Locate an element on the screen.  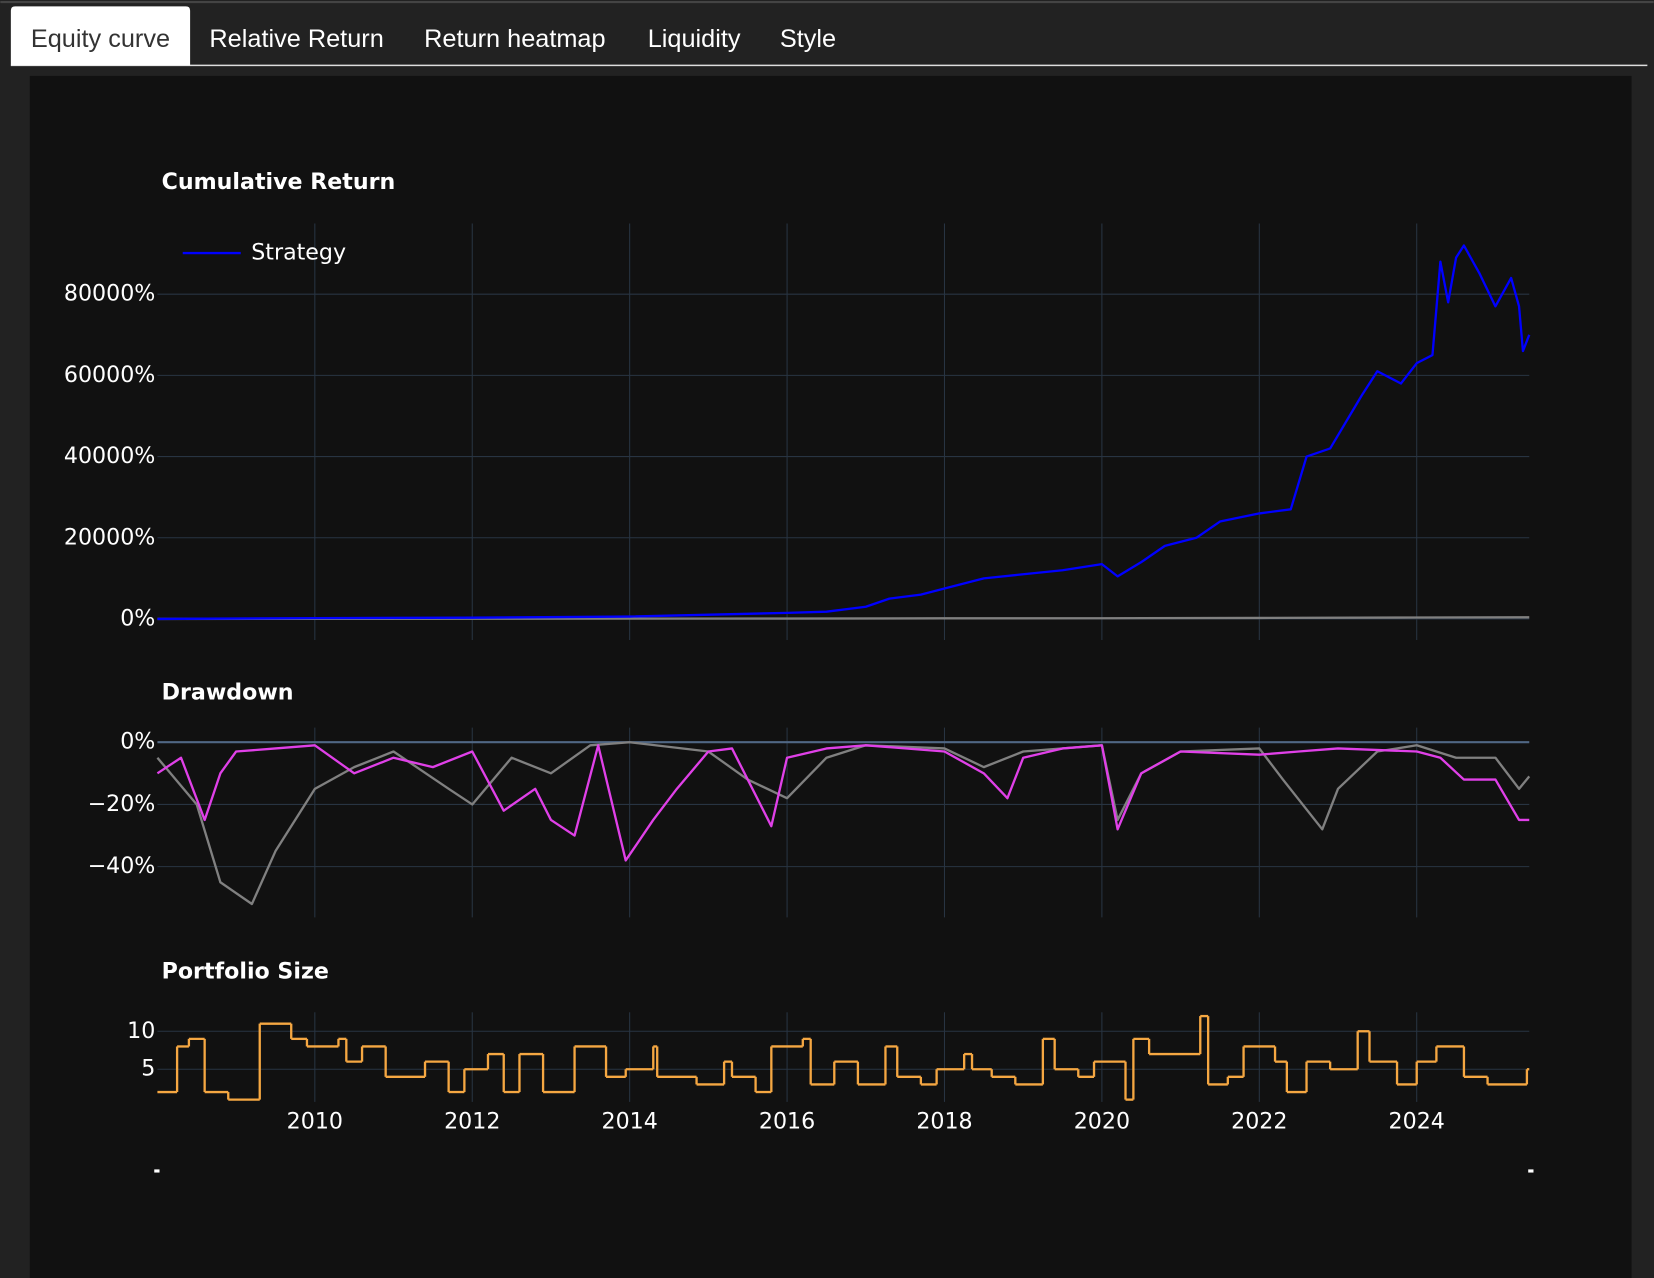
x-tick-label: 2022 is located at coordinates (1259, 1121).